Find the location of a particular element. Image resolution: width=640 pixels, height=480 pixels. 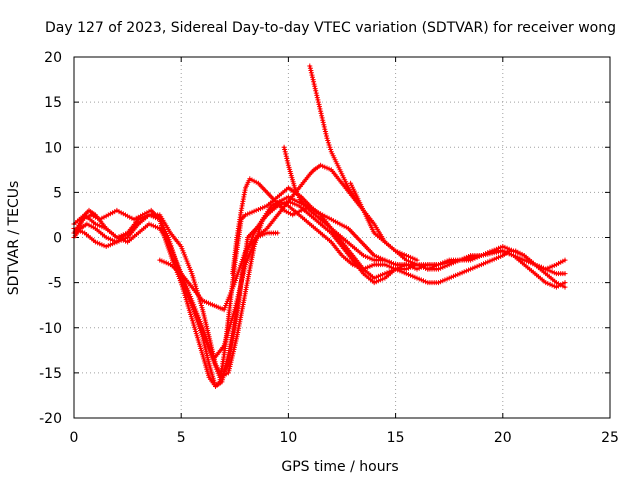

y-tick-label: 0 is located at coordinates (57, 239).